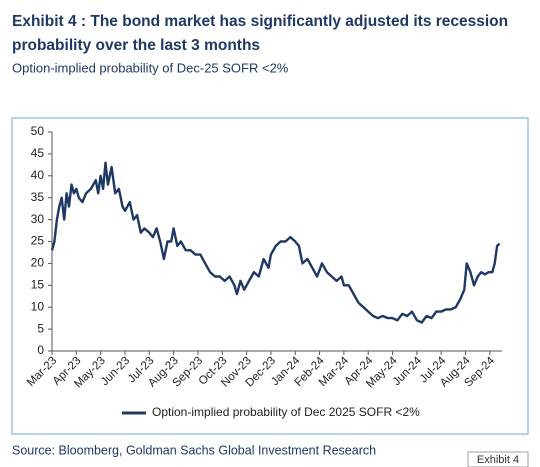 The height and width of the screenshot is (467, 540). I want to click on y-tick-label: 15, so click(38, 284).